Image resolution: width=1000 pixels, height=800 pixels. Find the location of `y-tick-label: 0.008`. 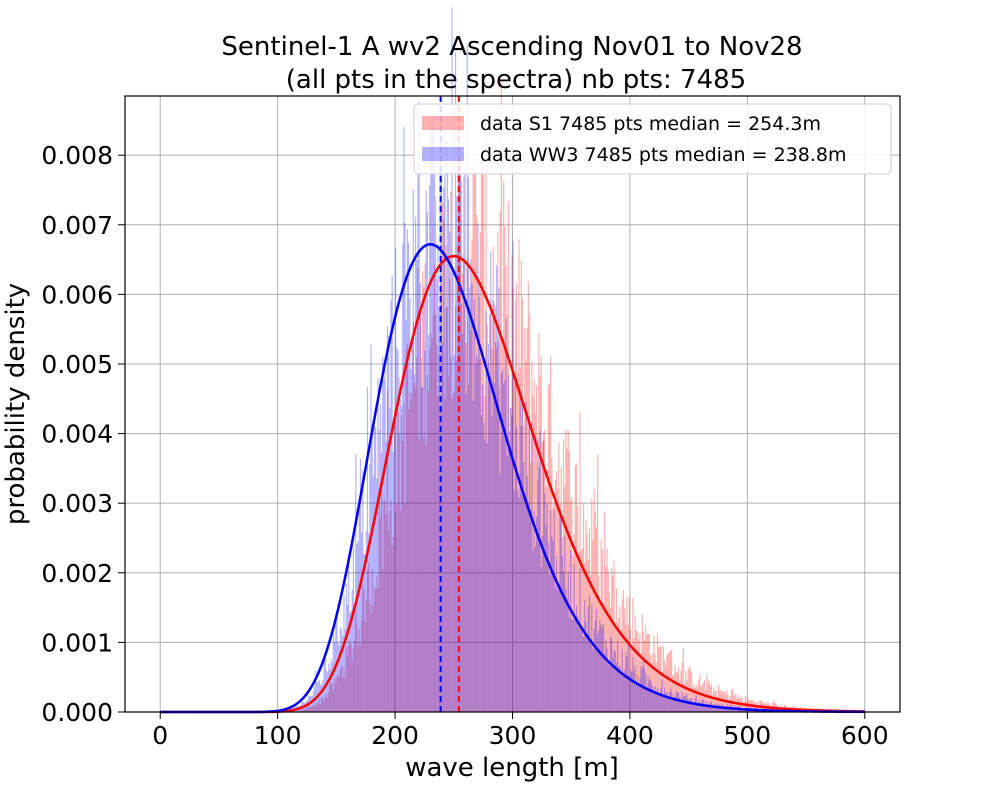

y-tick-label: 0.008 is located at coordinates (77, 155).